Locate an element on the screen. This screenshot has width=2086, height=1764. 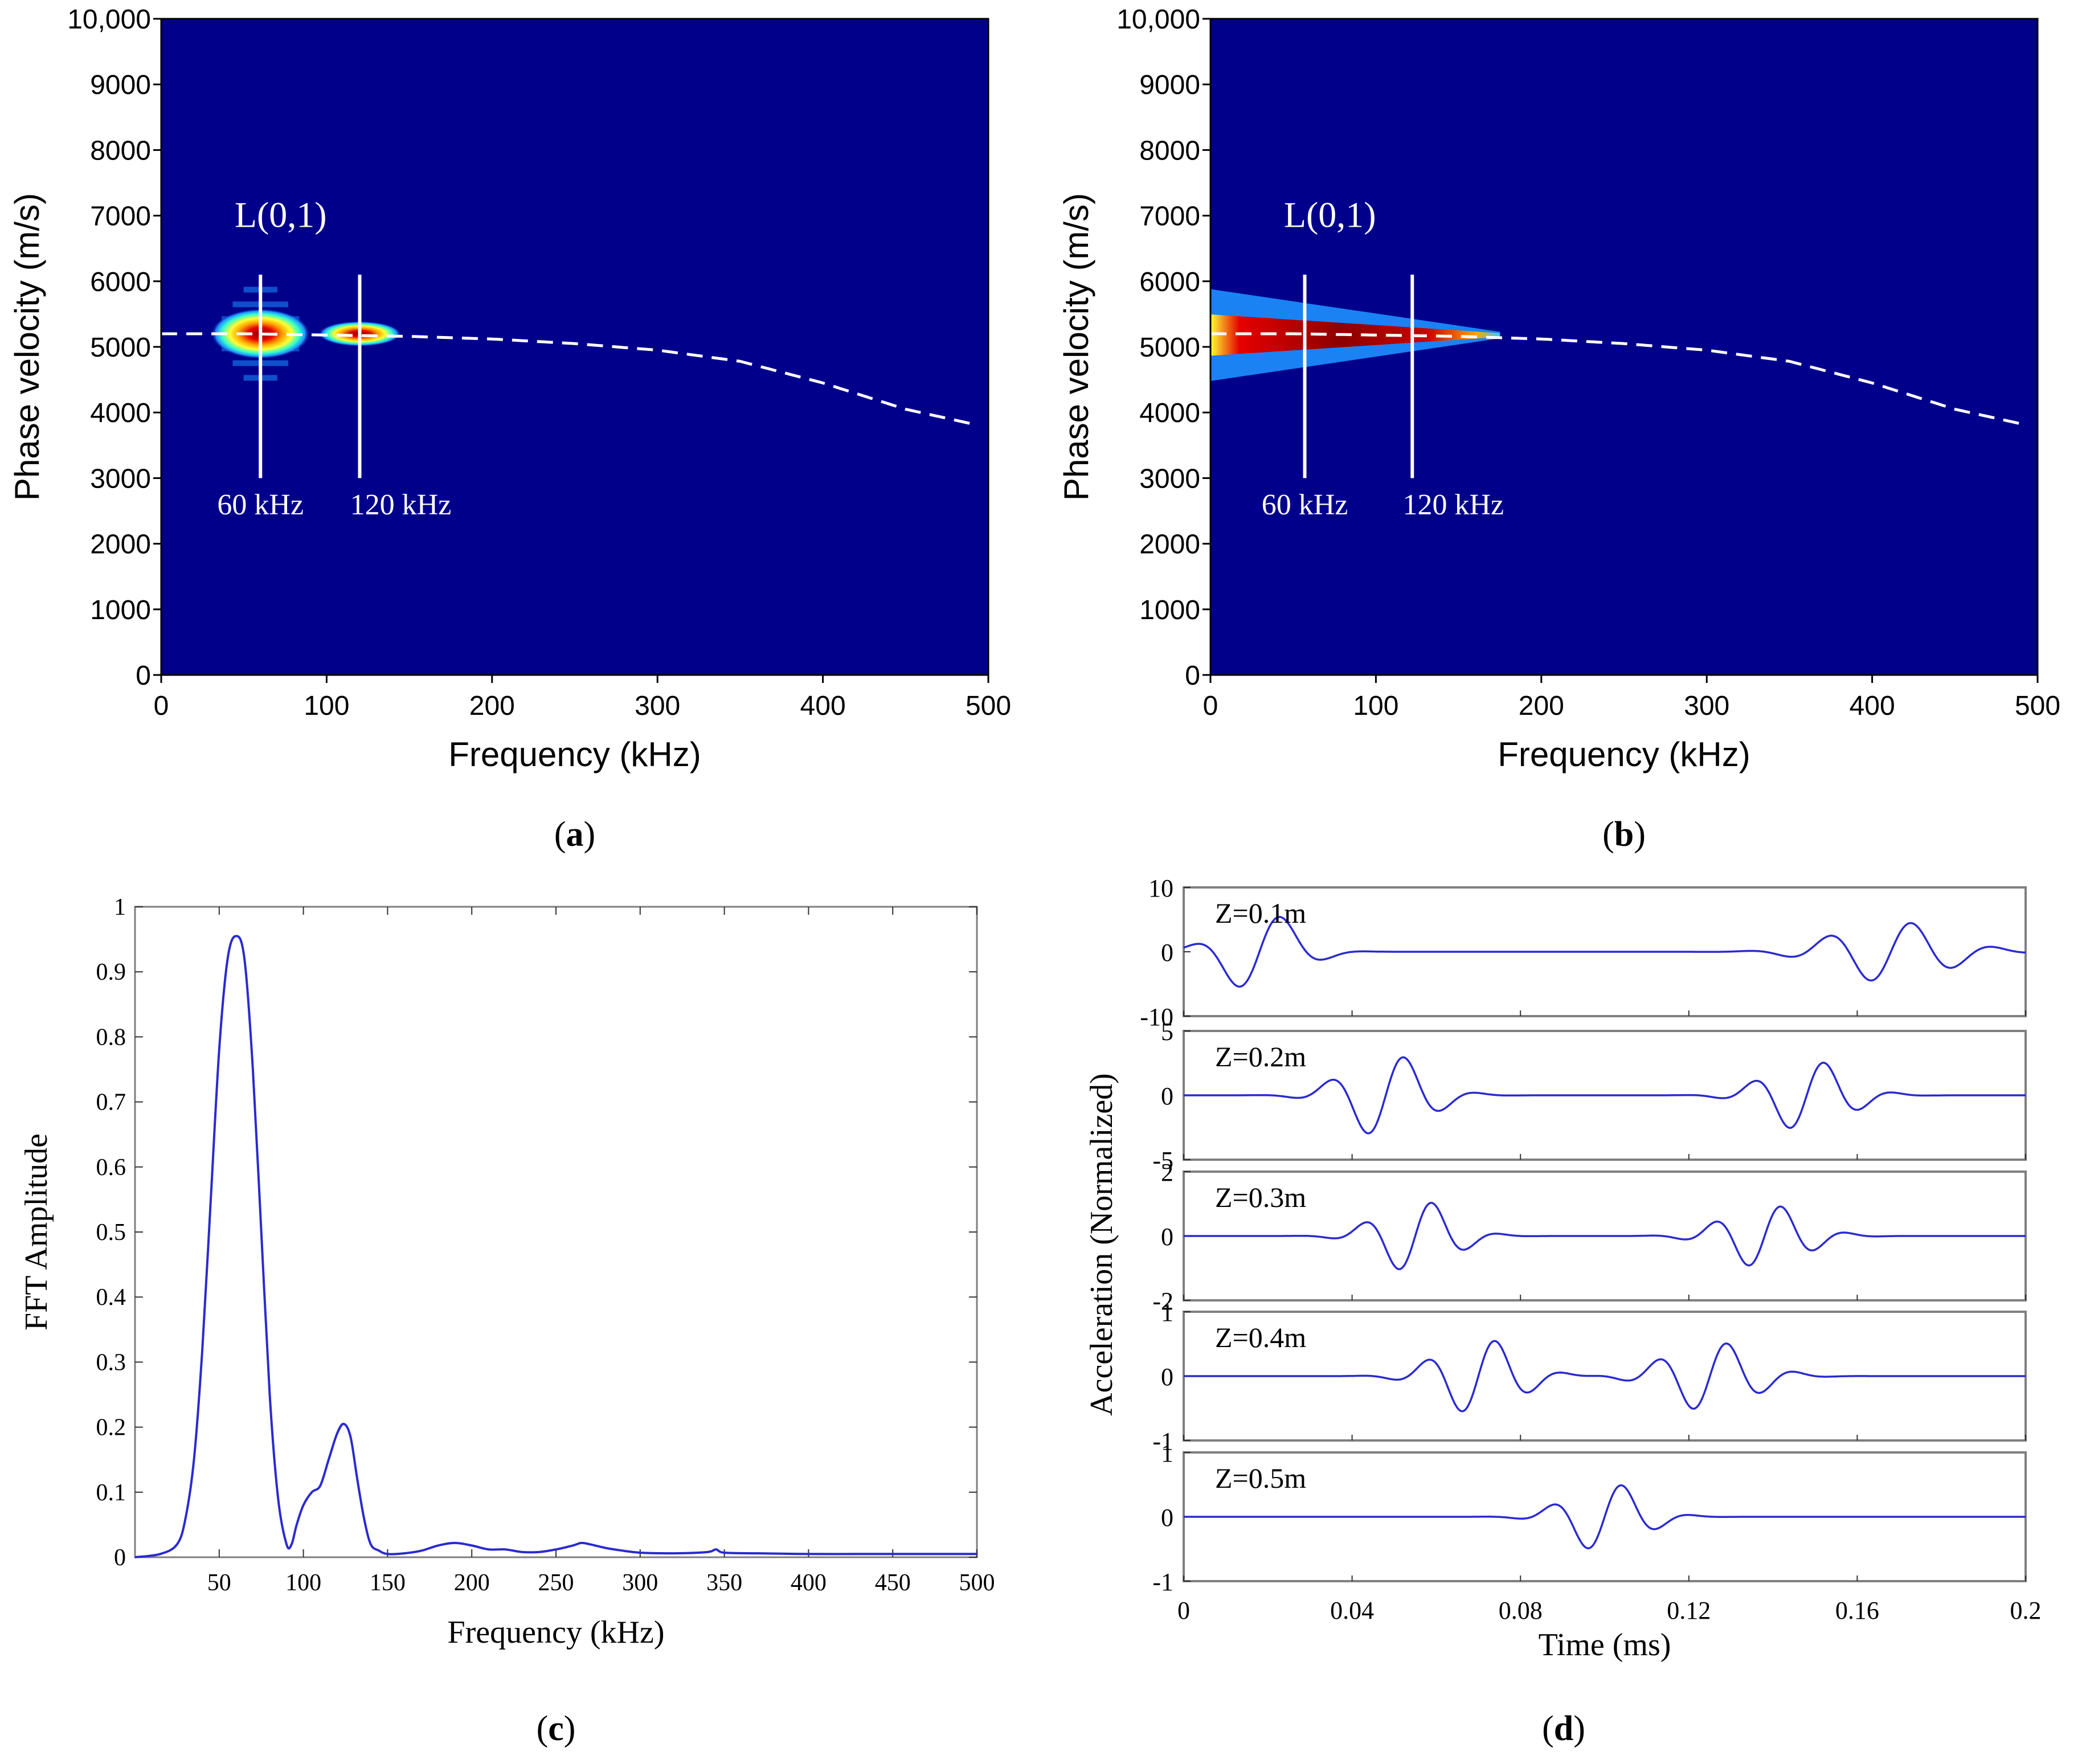
waveform-subplot: -10 0 10 Z=0.1m is located at coordinates (1584, 952).